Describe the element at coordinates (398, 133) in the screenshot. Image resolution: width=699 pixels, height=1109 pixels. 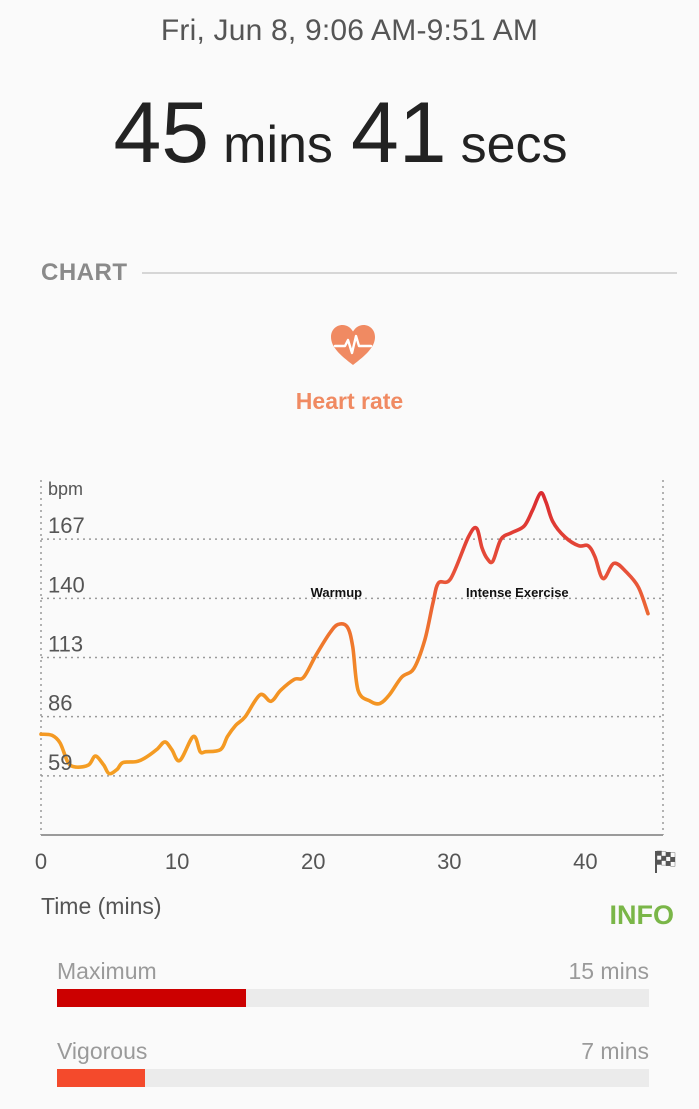
I see `duration-seconds-value: 41` at that location.